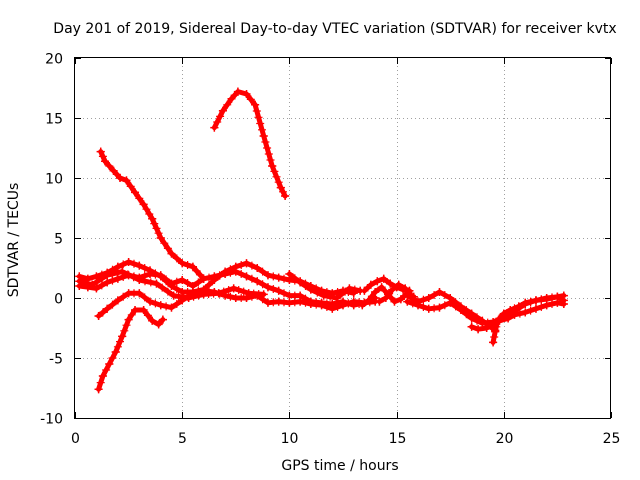 The height and width of the screenshot is (480, 640). What do you see at coordinates (54, 120) in the screenshot?
I see `y-tick-label: 15` at bounding box center [54, 120].